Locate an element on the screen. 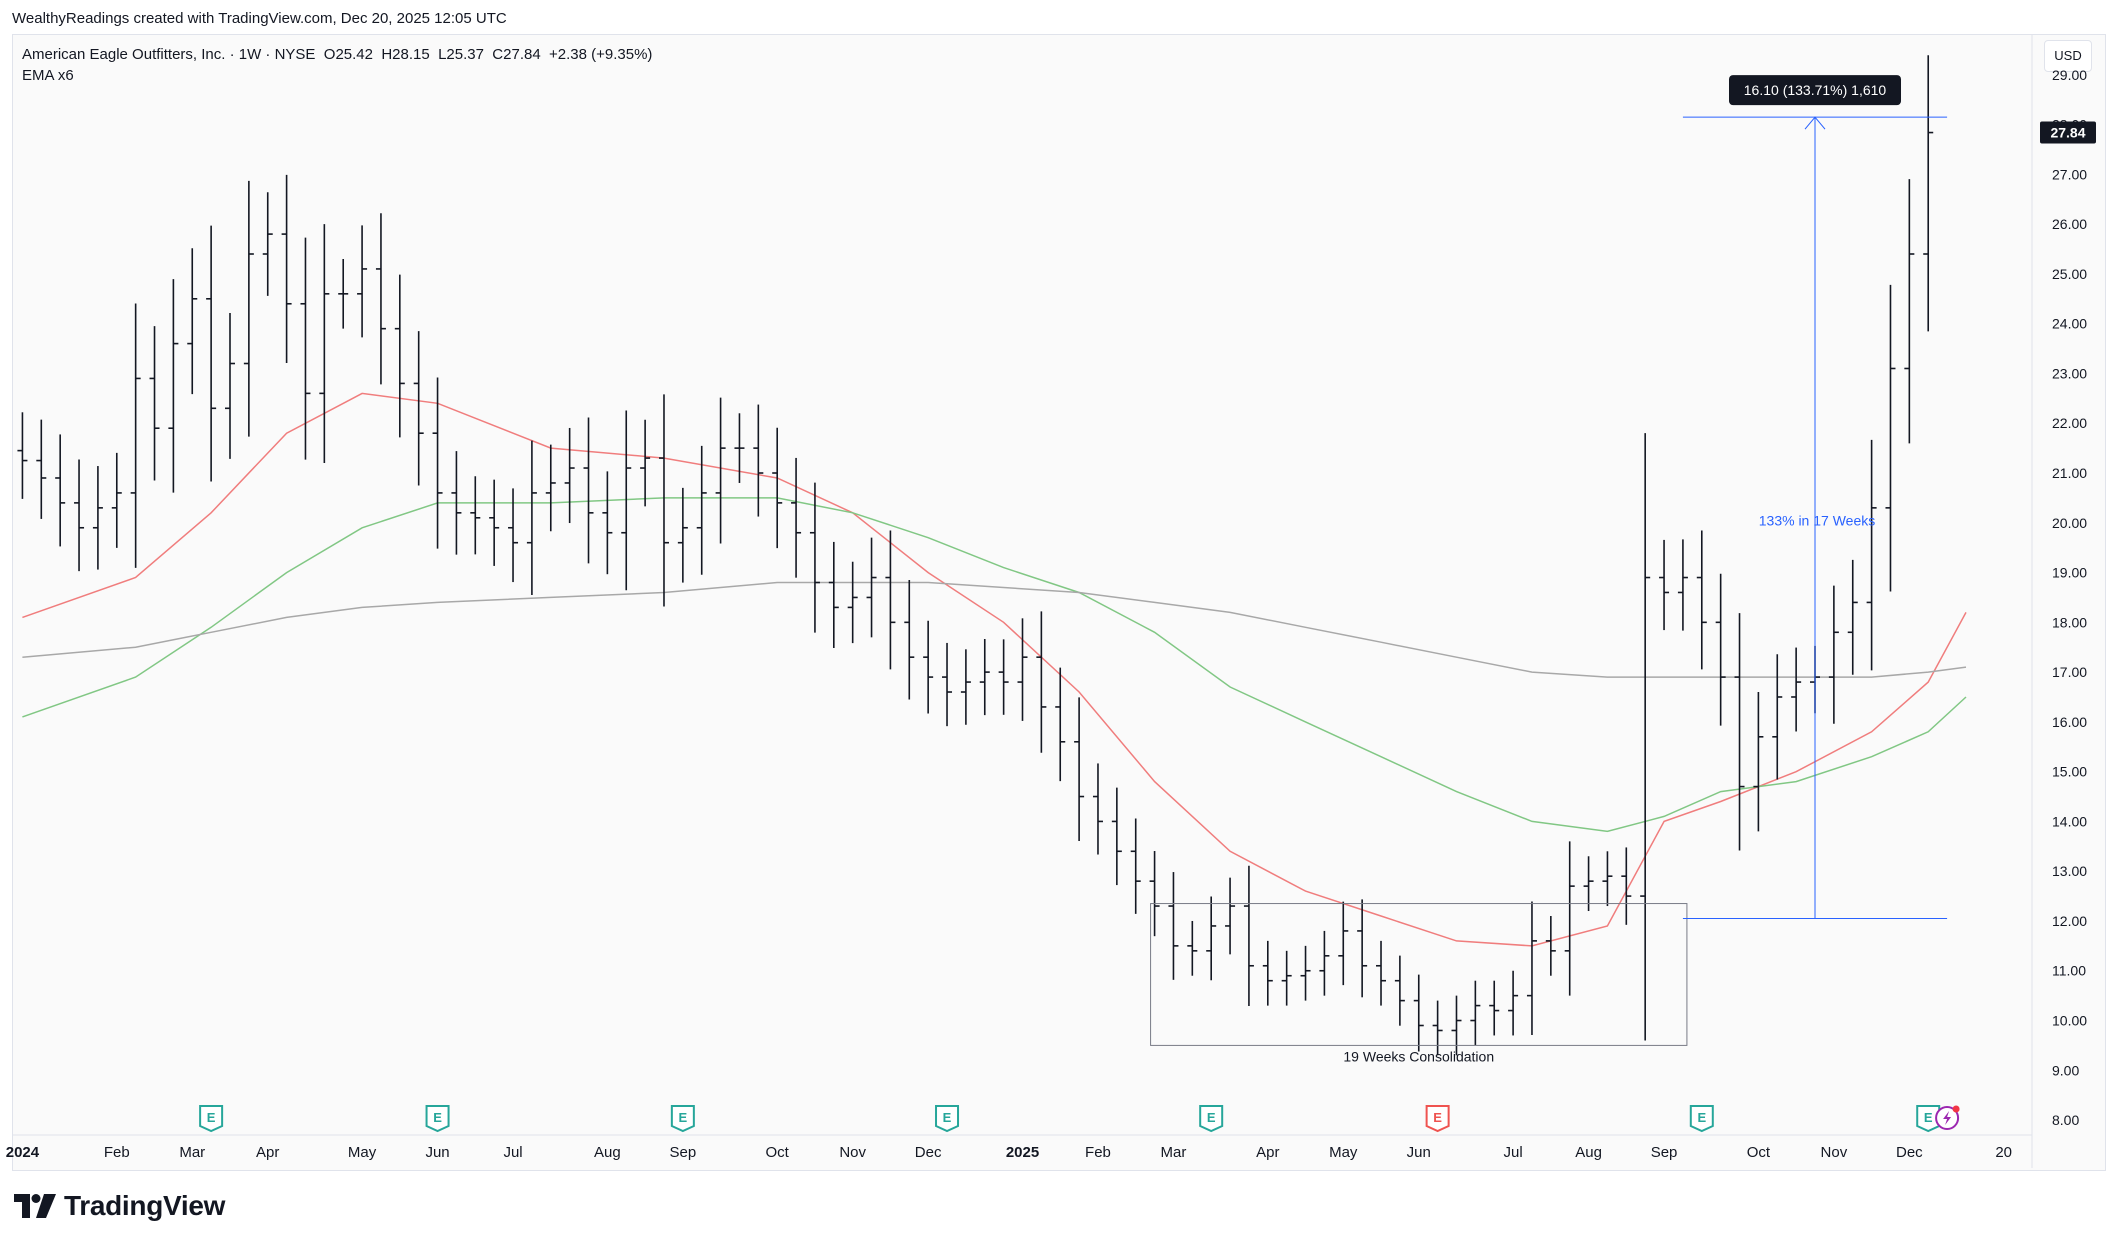  tradingview-logo: TradingView is located at coordinates (119, 1206).